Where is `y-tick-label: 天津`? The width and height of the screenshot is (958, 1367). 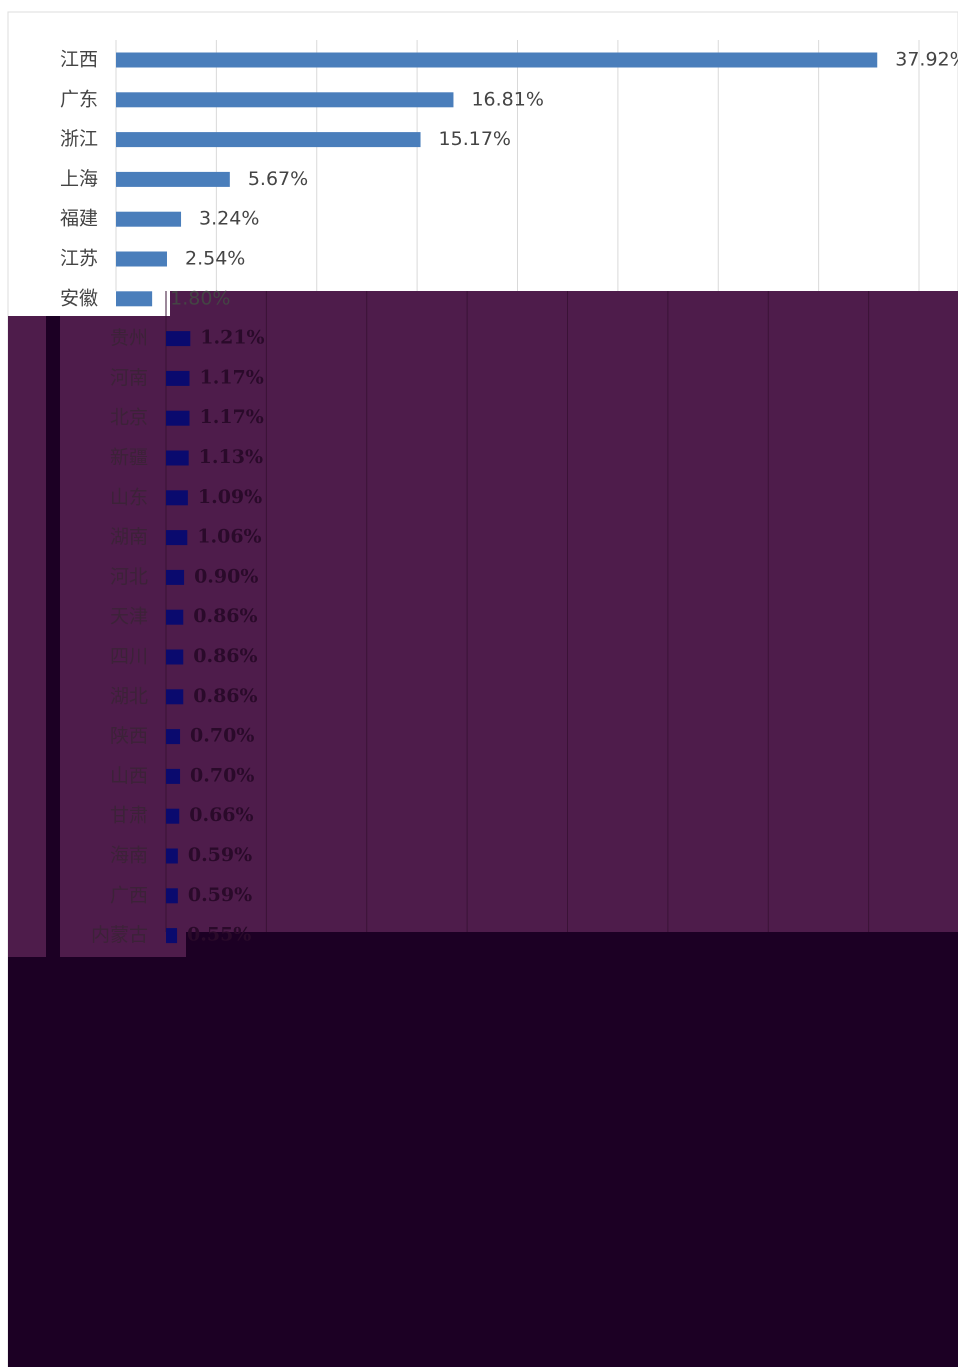
y-tick-label: 天津 is located at coordinates (129, 617).